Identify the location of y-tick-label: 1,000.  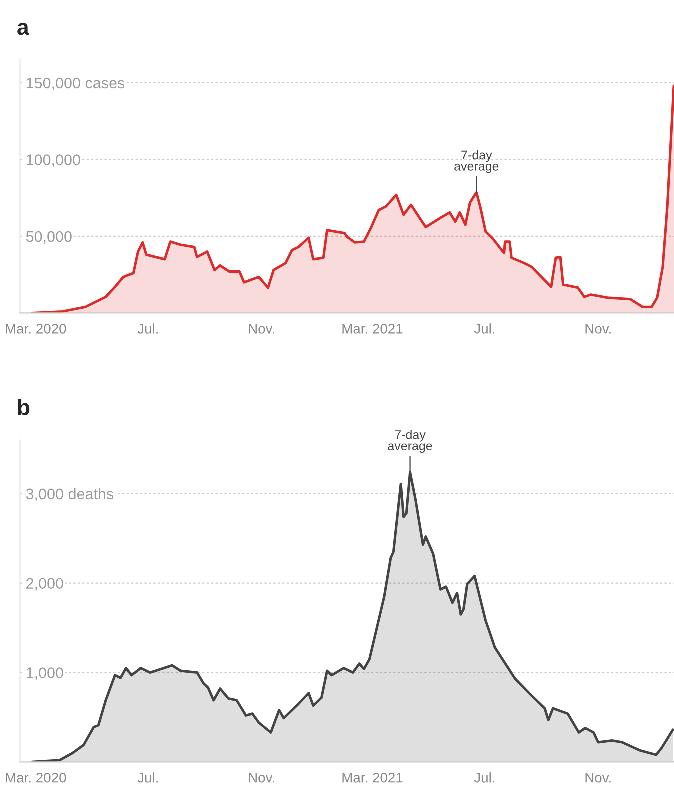
(45, 674).